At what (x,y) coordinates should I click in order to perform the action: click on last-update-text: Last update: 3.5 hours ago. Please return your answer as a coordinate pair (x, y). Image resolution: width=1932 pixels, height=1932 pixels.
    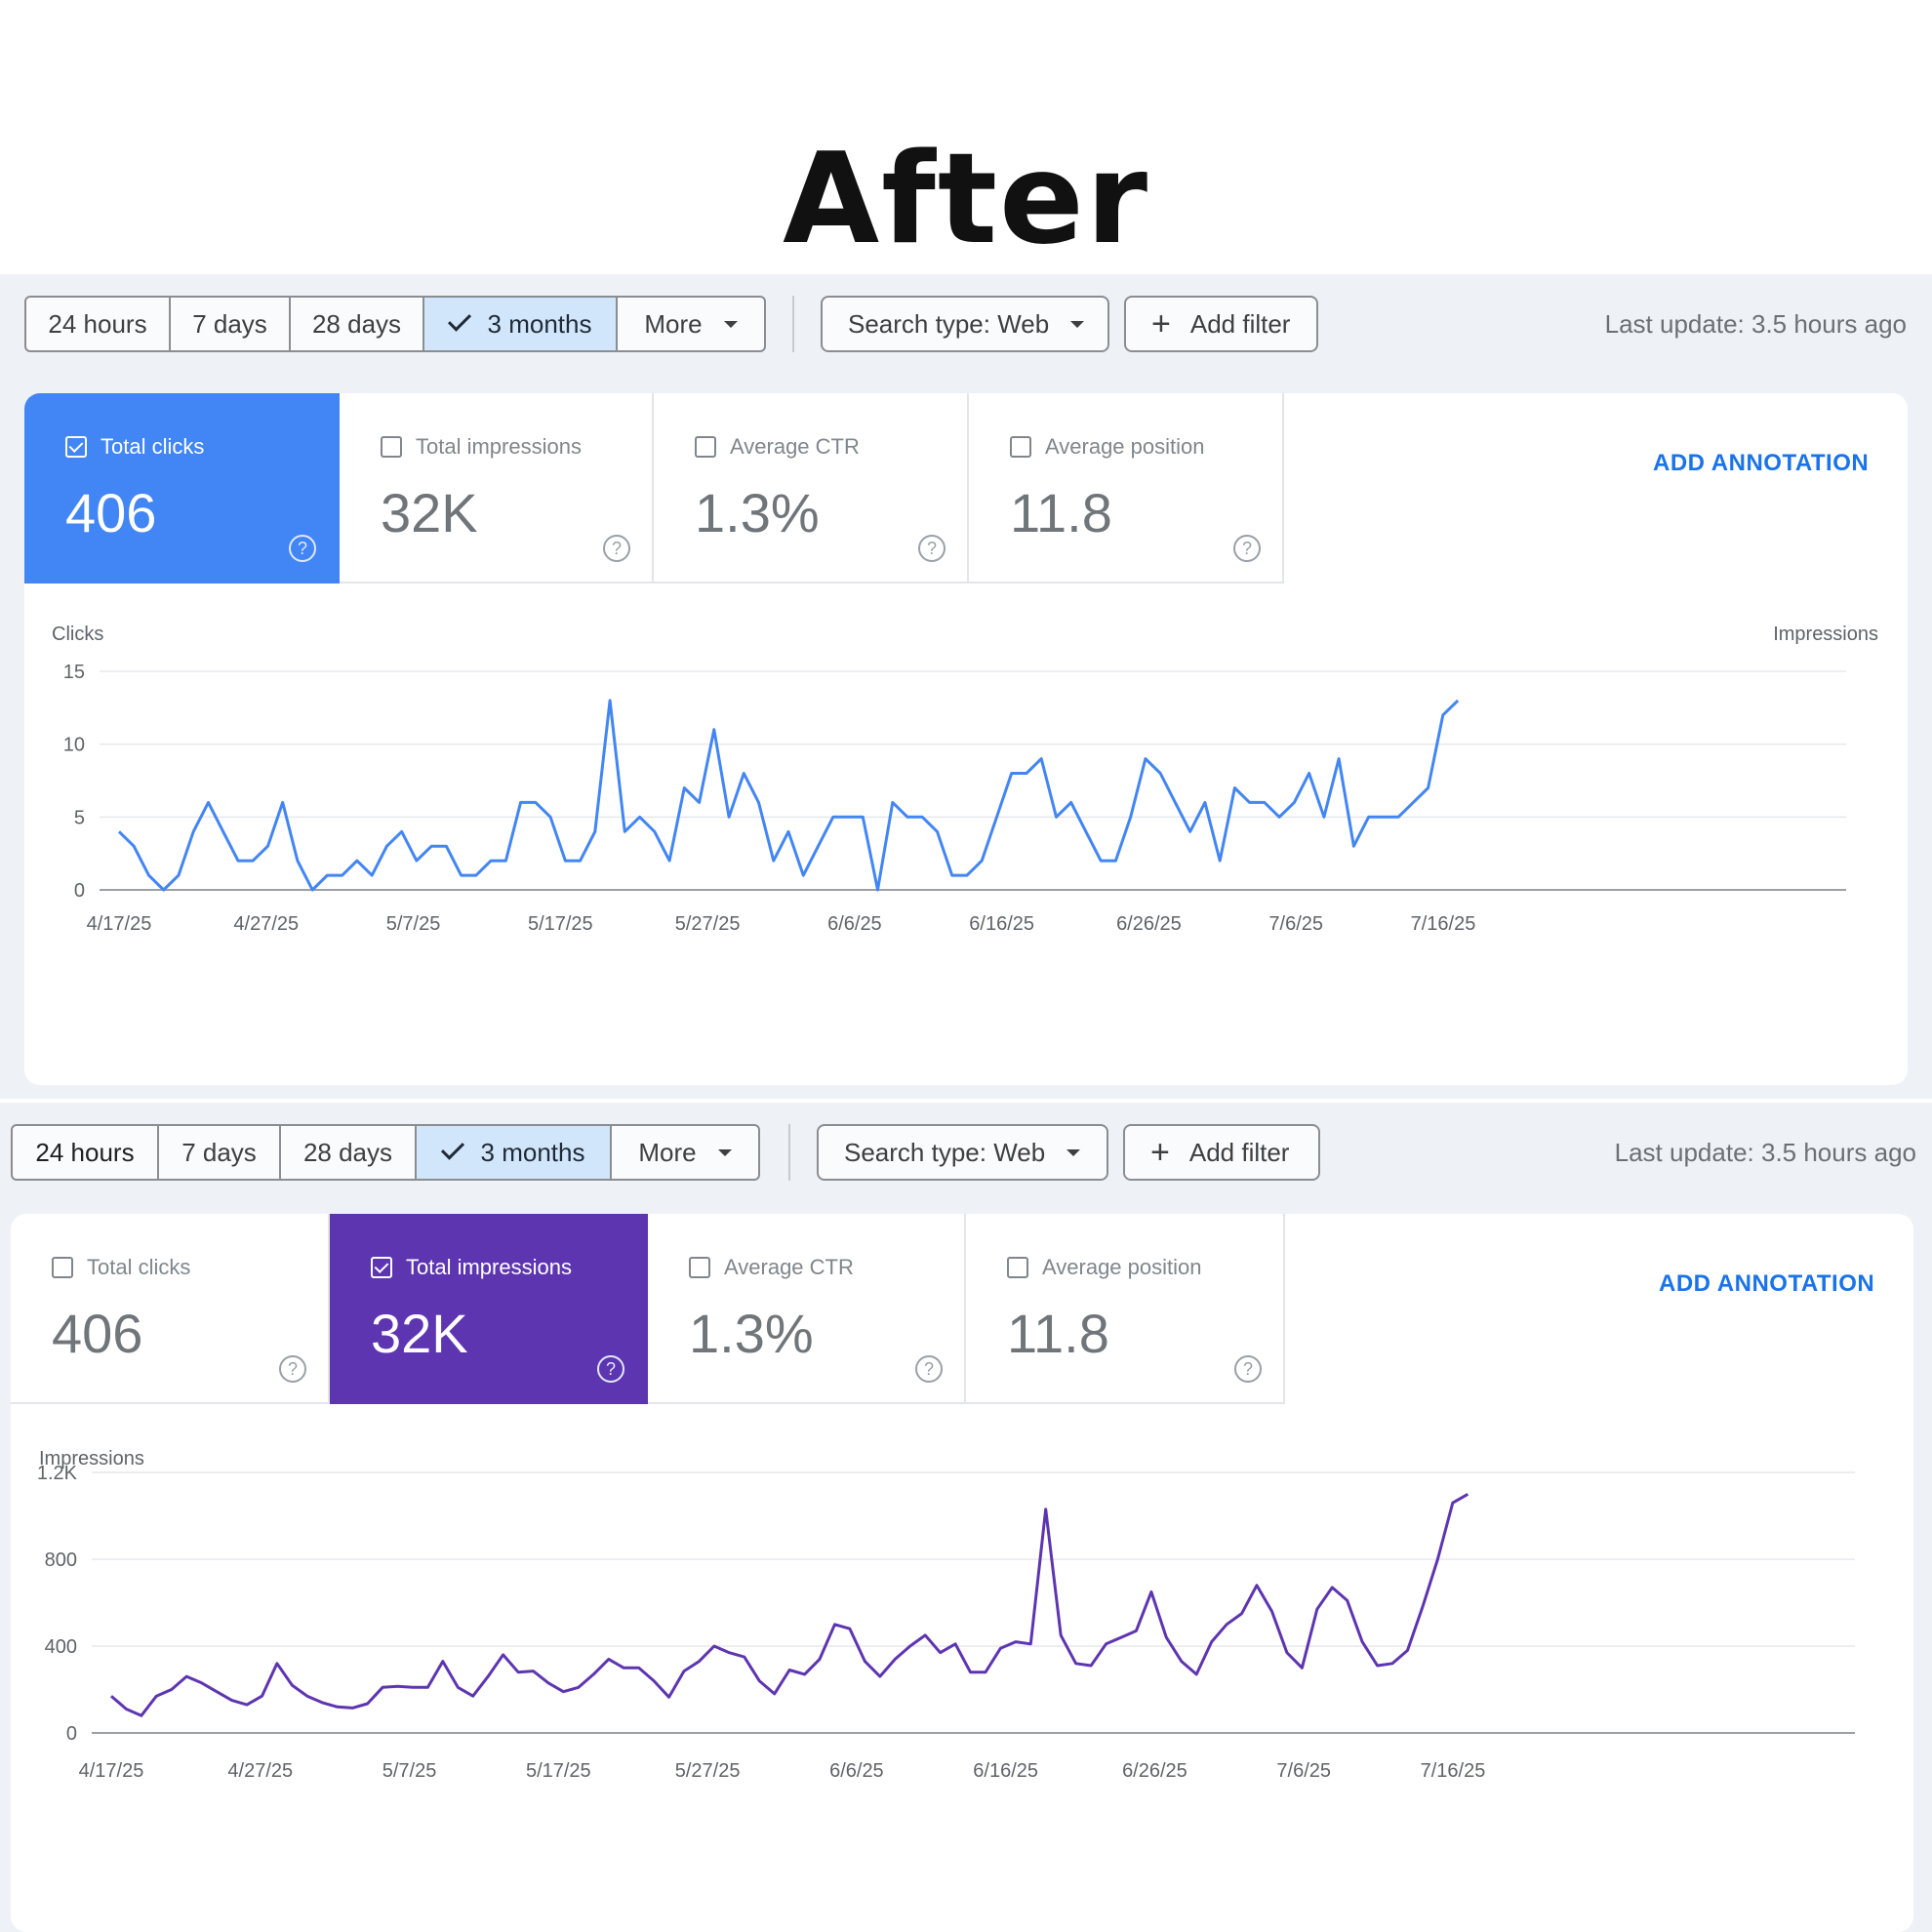
    Looking at the image, I should click on (1765, 1152).